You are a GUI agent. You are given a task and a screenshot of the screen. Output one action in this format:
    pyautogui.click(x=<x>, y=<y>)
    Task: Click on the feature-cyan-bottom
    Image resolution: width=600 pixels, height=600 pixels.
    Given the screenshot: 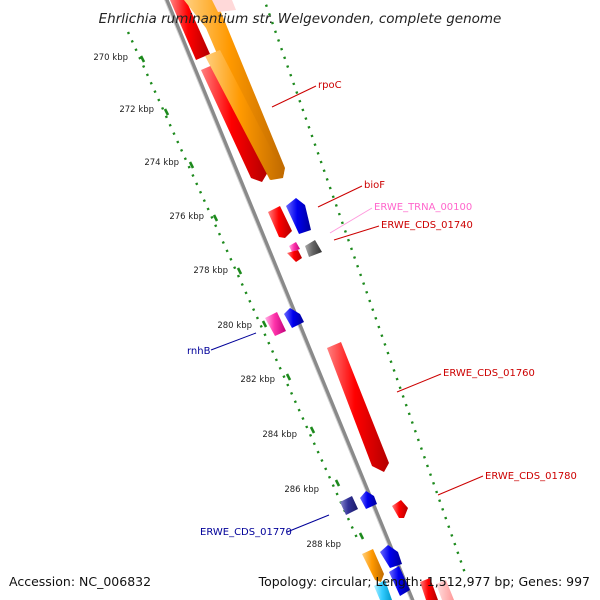 What is the action you would take?
    pyautogui.click(x=383, y=590)
    